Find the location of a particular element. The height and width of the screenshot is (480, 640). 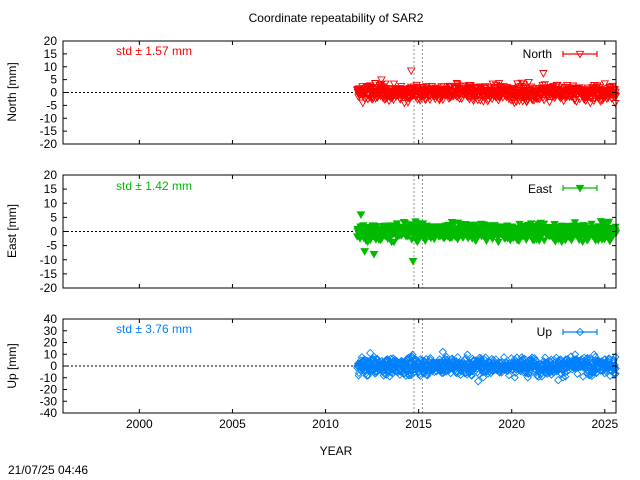

y-tick-label: -20 is located at coordinates (49, 390).